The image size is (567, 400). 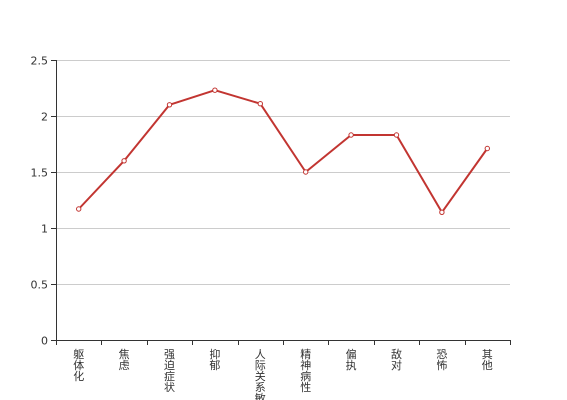 I want to click on x-category-label: 躯体化, so click(x=78, y=365).